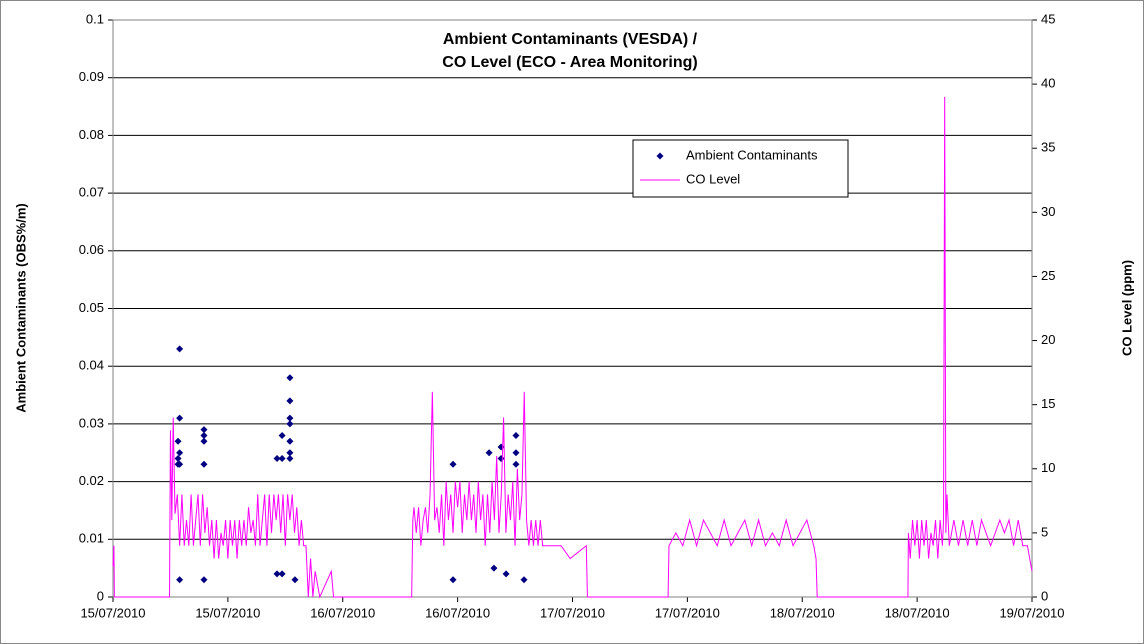  I want to click on chart-title: CO Level (ECO - Area Monitoring), so click(569, 62).